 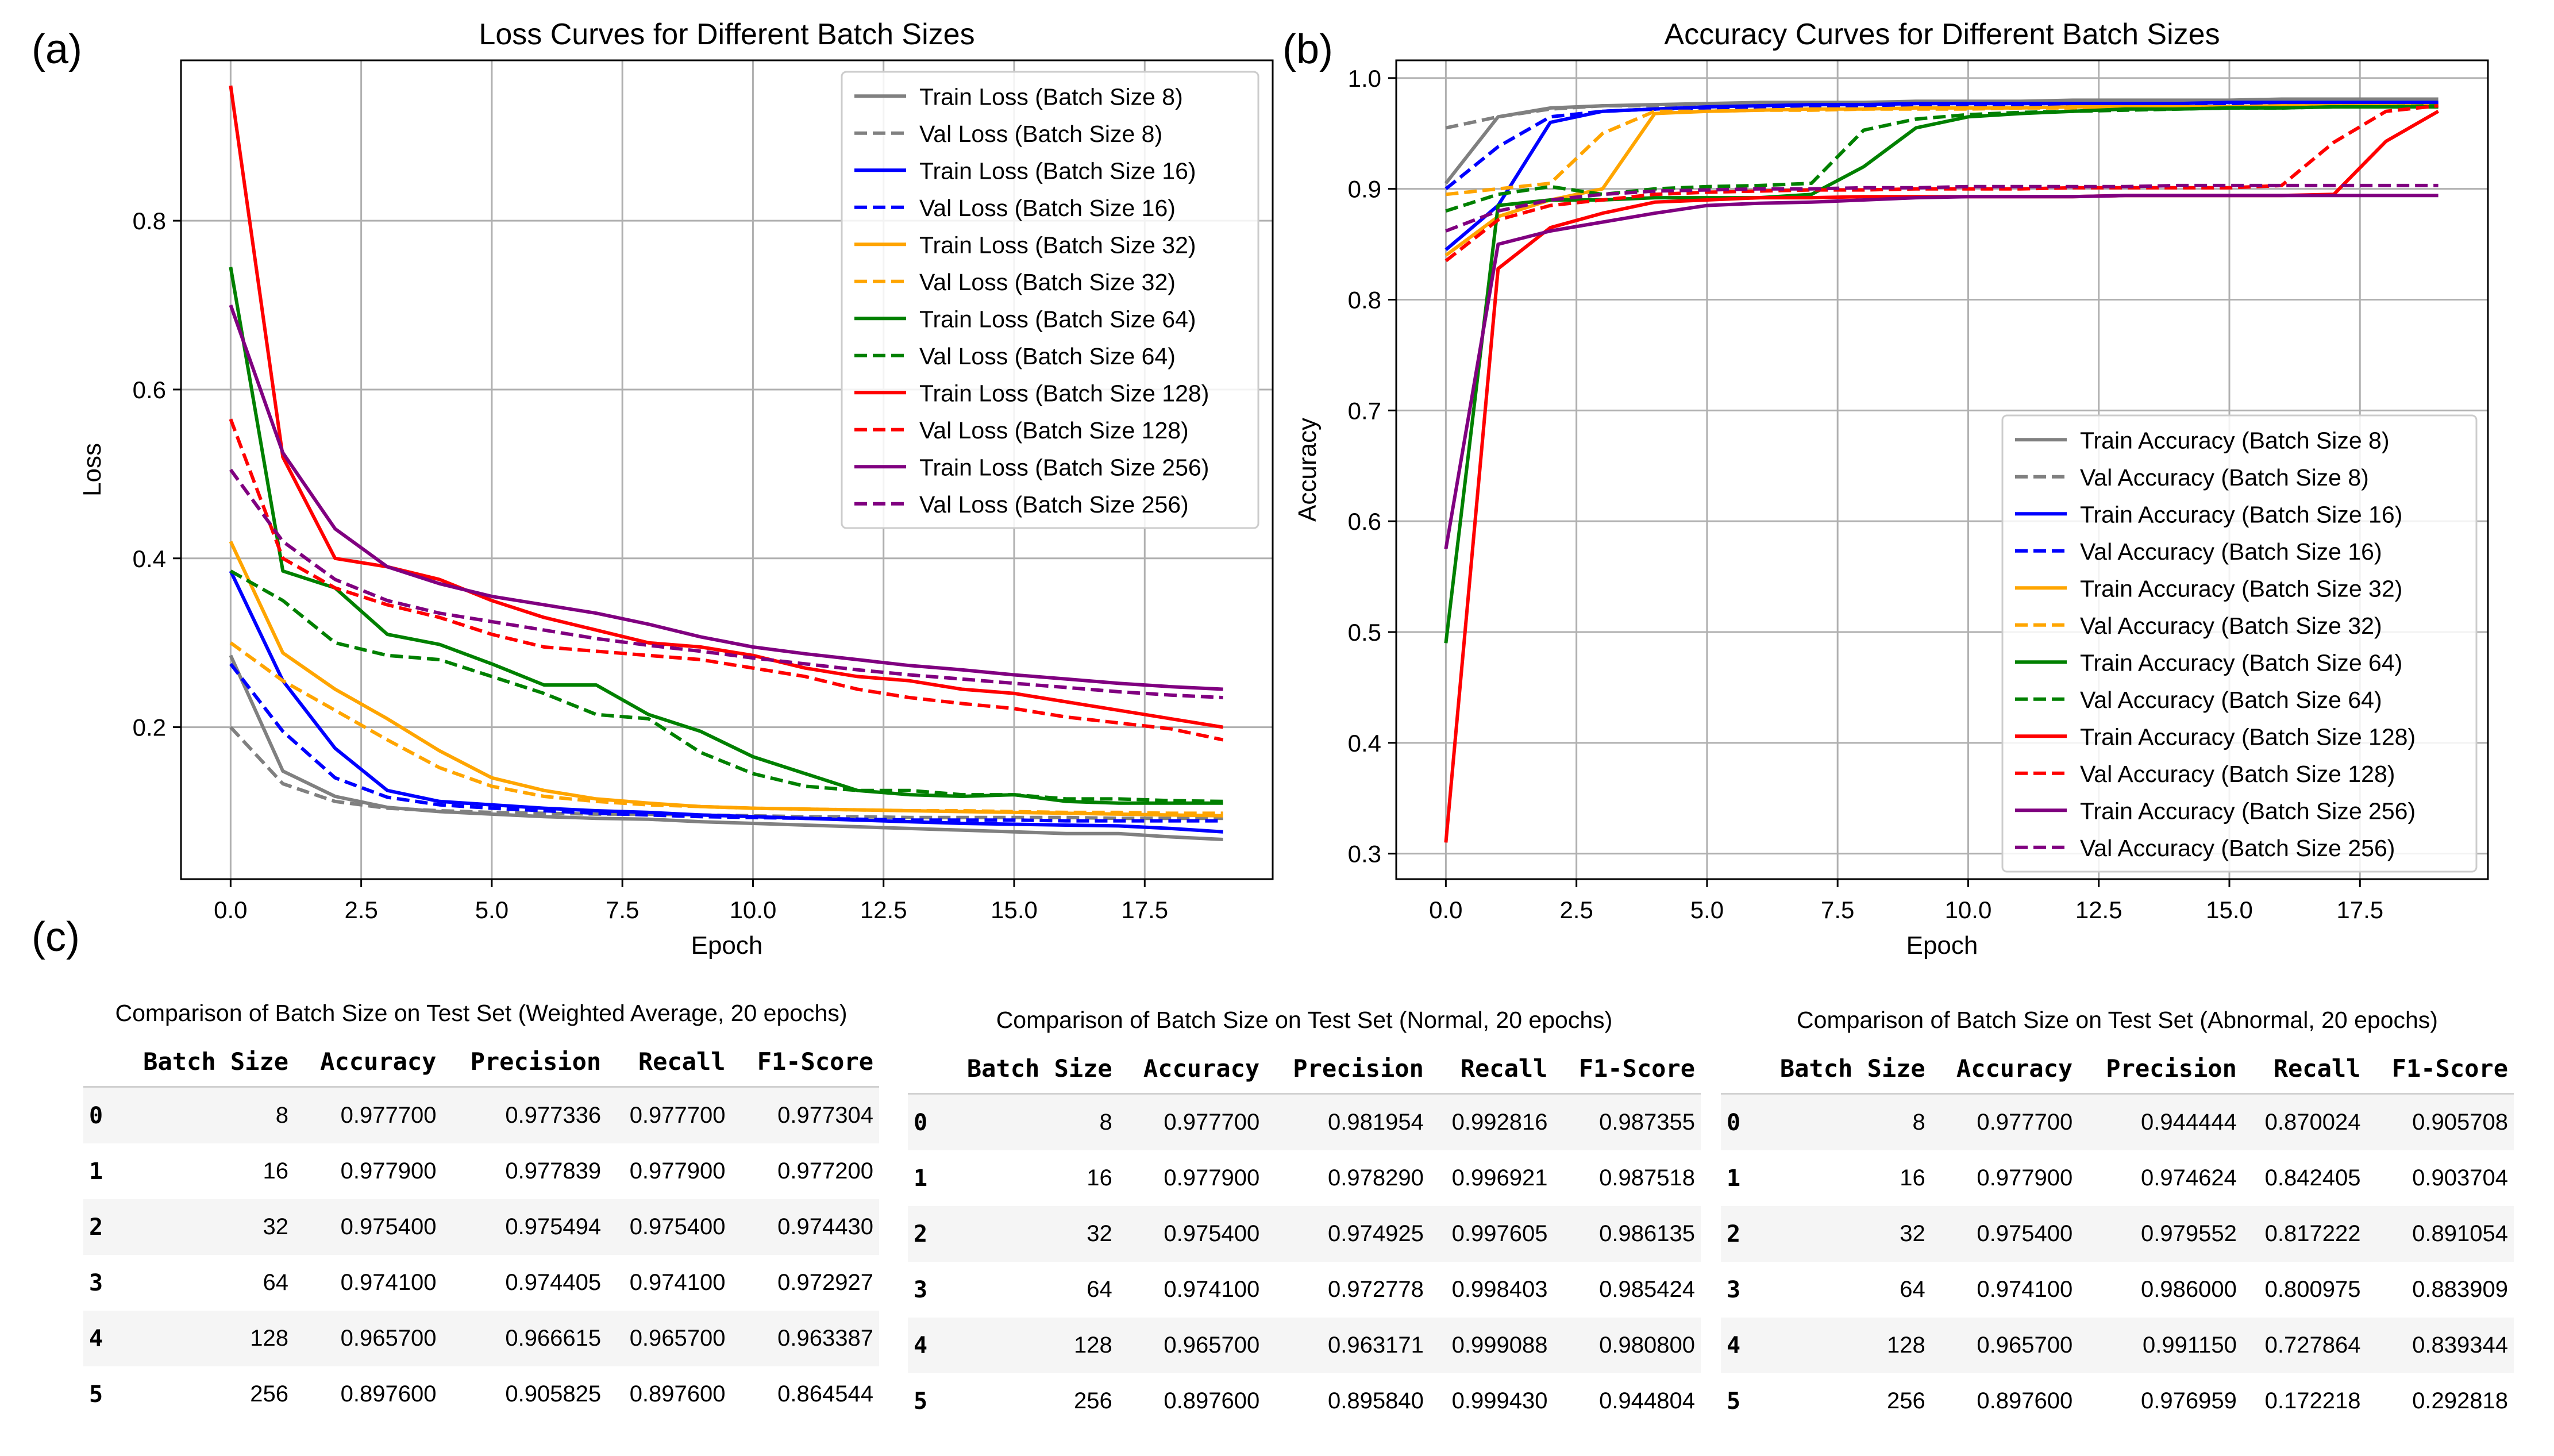 What do you see at coordinates (149, 389) in the screenshot?
I see `y-tick-label: 0.6` at bounding box center [149, 389].